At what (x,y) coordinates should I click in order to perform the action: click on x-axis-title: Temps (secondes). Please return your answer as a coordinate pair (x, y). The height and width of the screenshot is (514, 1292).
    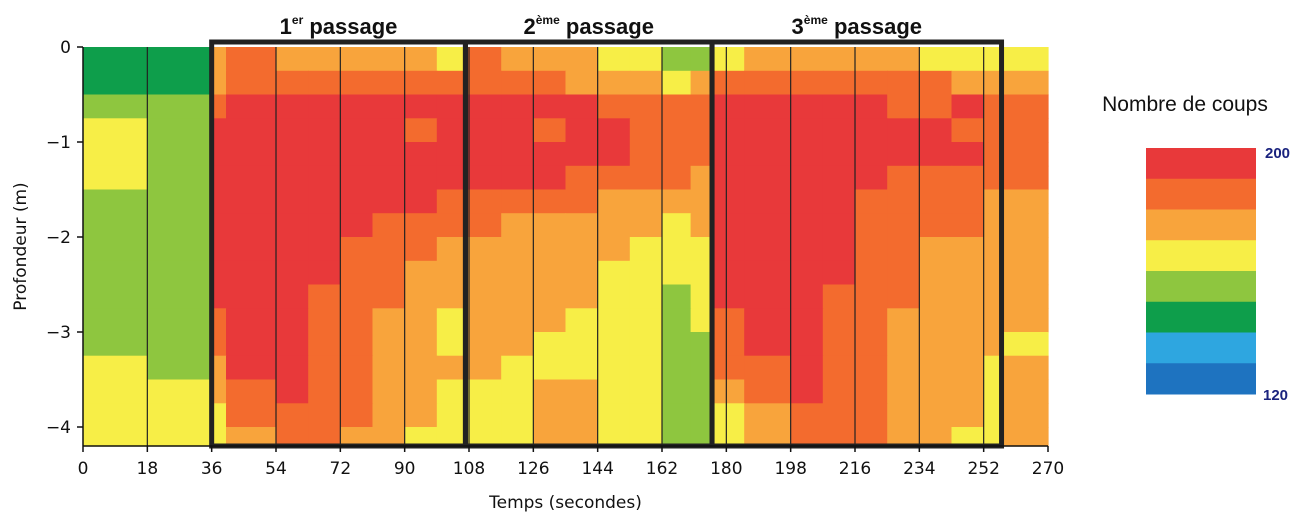
    Looking at the image, I should click on (565, 503).